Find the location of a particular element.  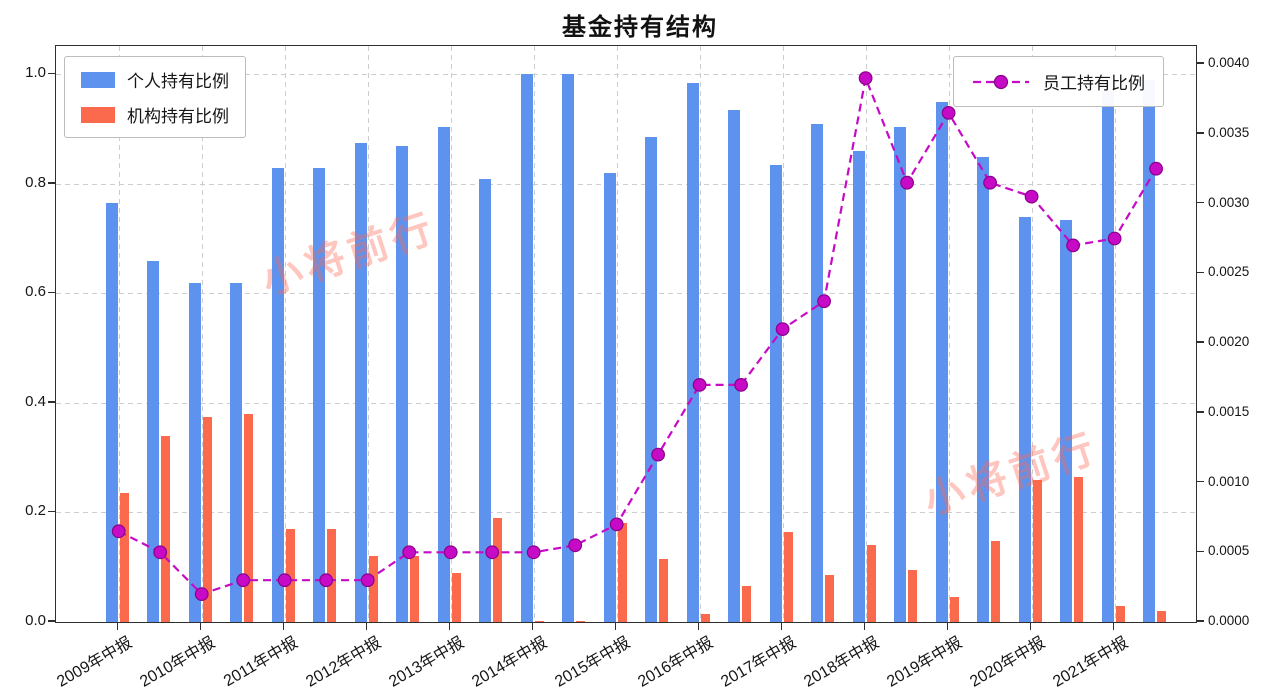

dashed-line-marker-icon is located at coordinates (1001, 81).